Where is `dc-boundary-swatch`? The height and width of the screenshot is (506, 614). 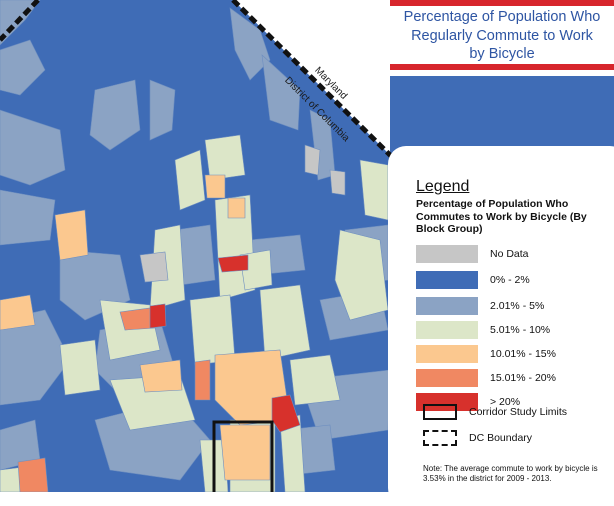 dc-boundary-swatch is located at coordinates (440, 438).